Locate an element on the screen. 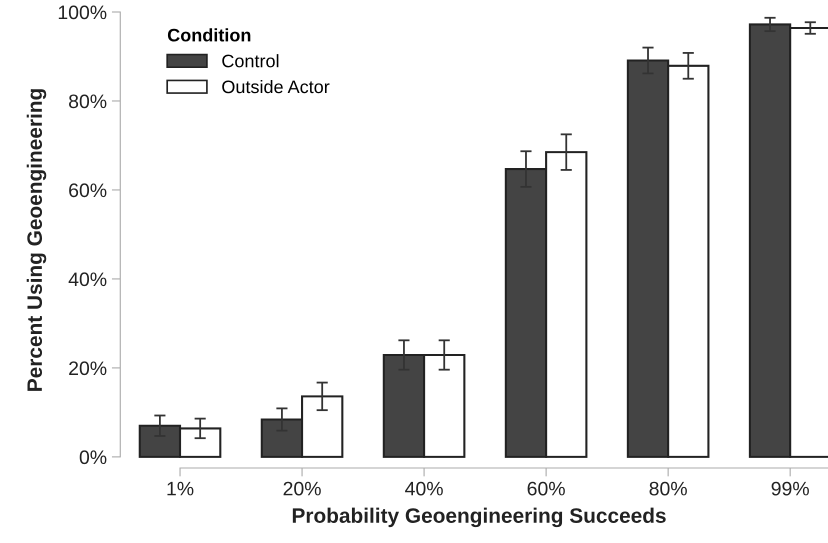 This screenshot has height=543, width=828. y-tick-label: 100% is located at coordinates (82, 12).